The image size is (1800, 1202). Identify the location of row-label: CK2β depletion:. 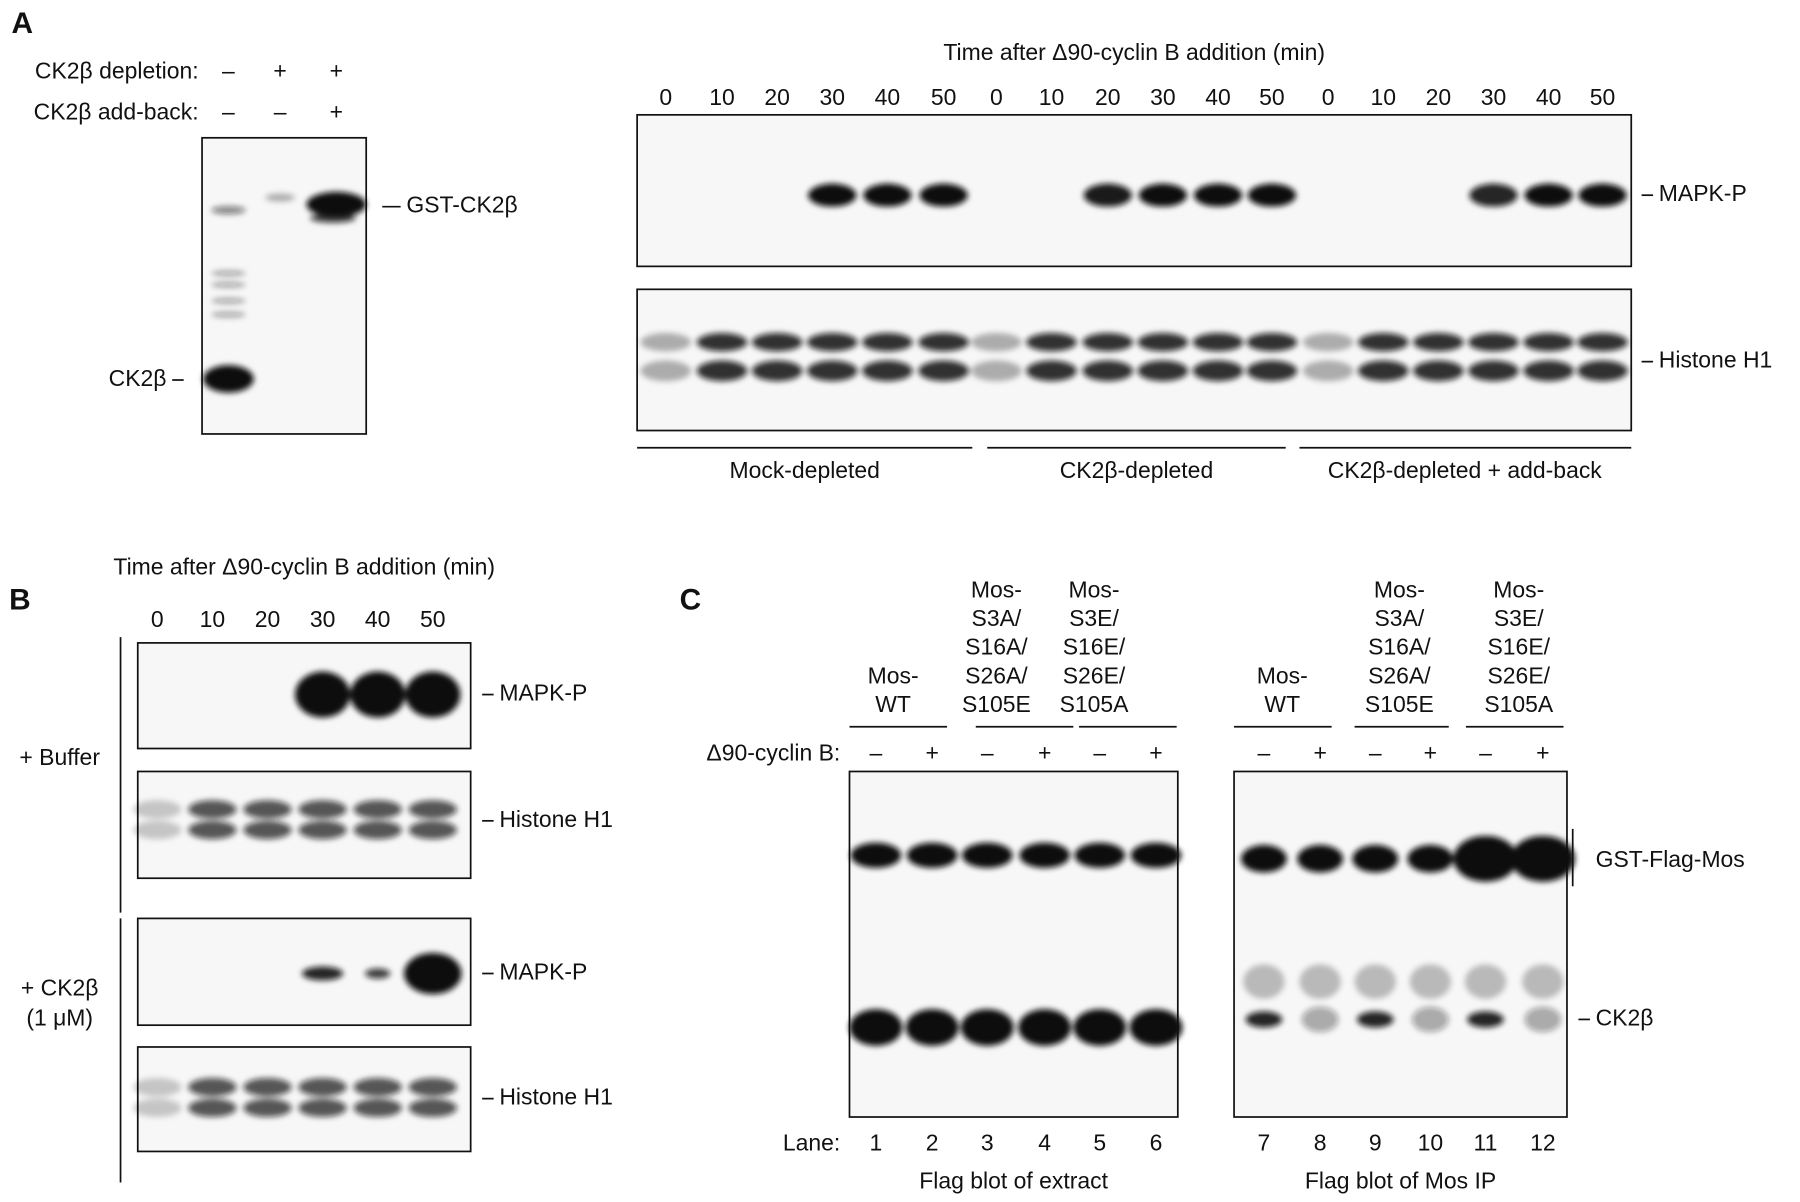
(117, 70).